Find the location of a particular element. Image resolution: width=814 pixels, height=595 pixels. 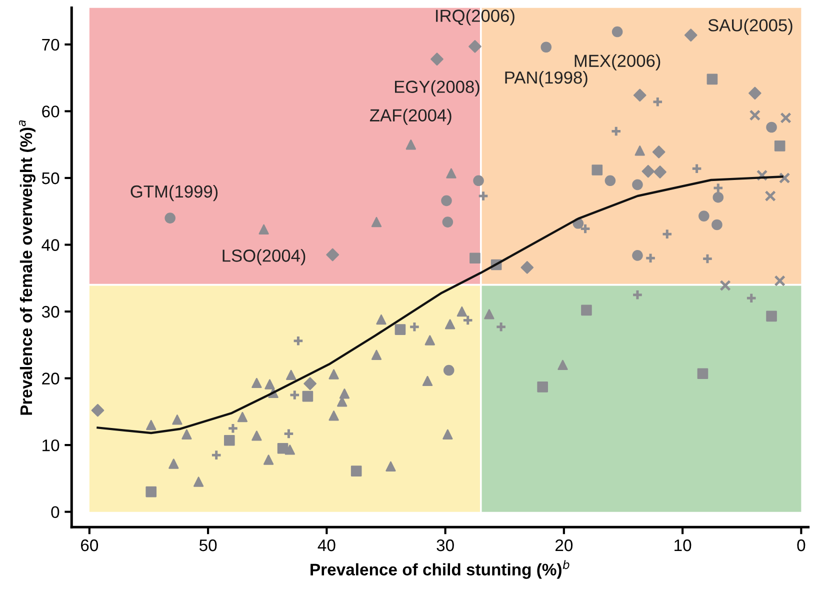

x-tick-label: 30 is located at coordinates (445, 545).